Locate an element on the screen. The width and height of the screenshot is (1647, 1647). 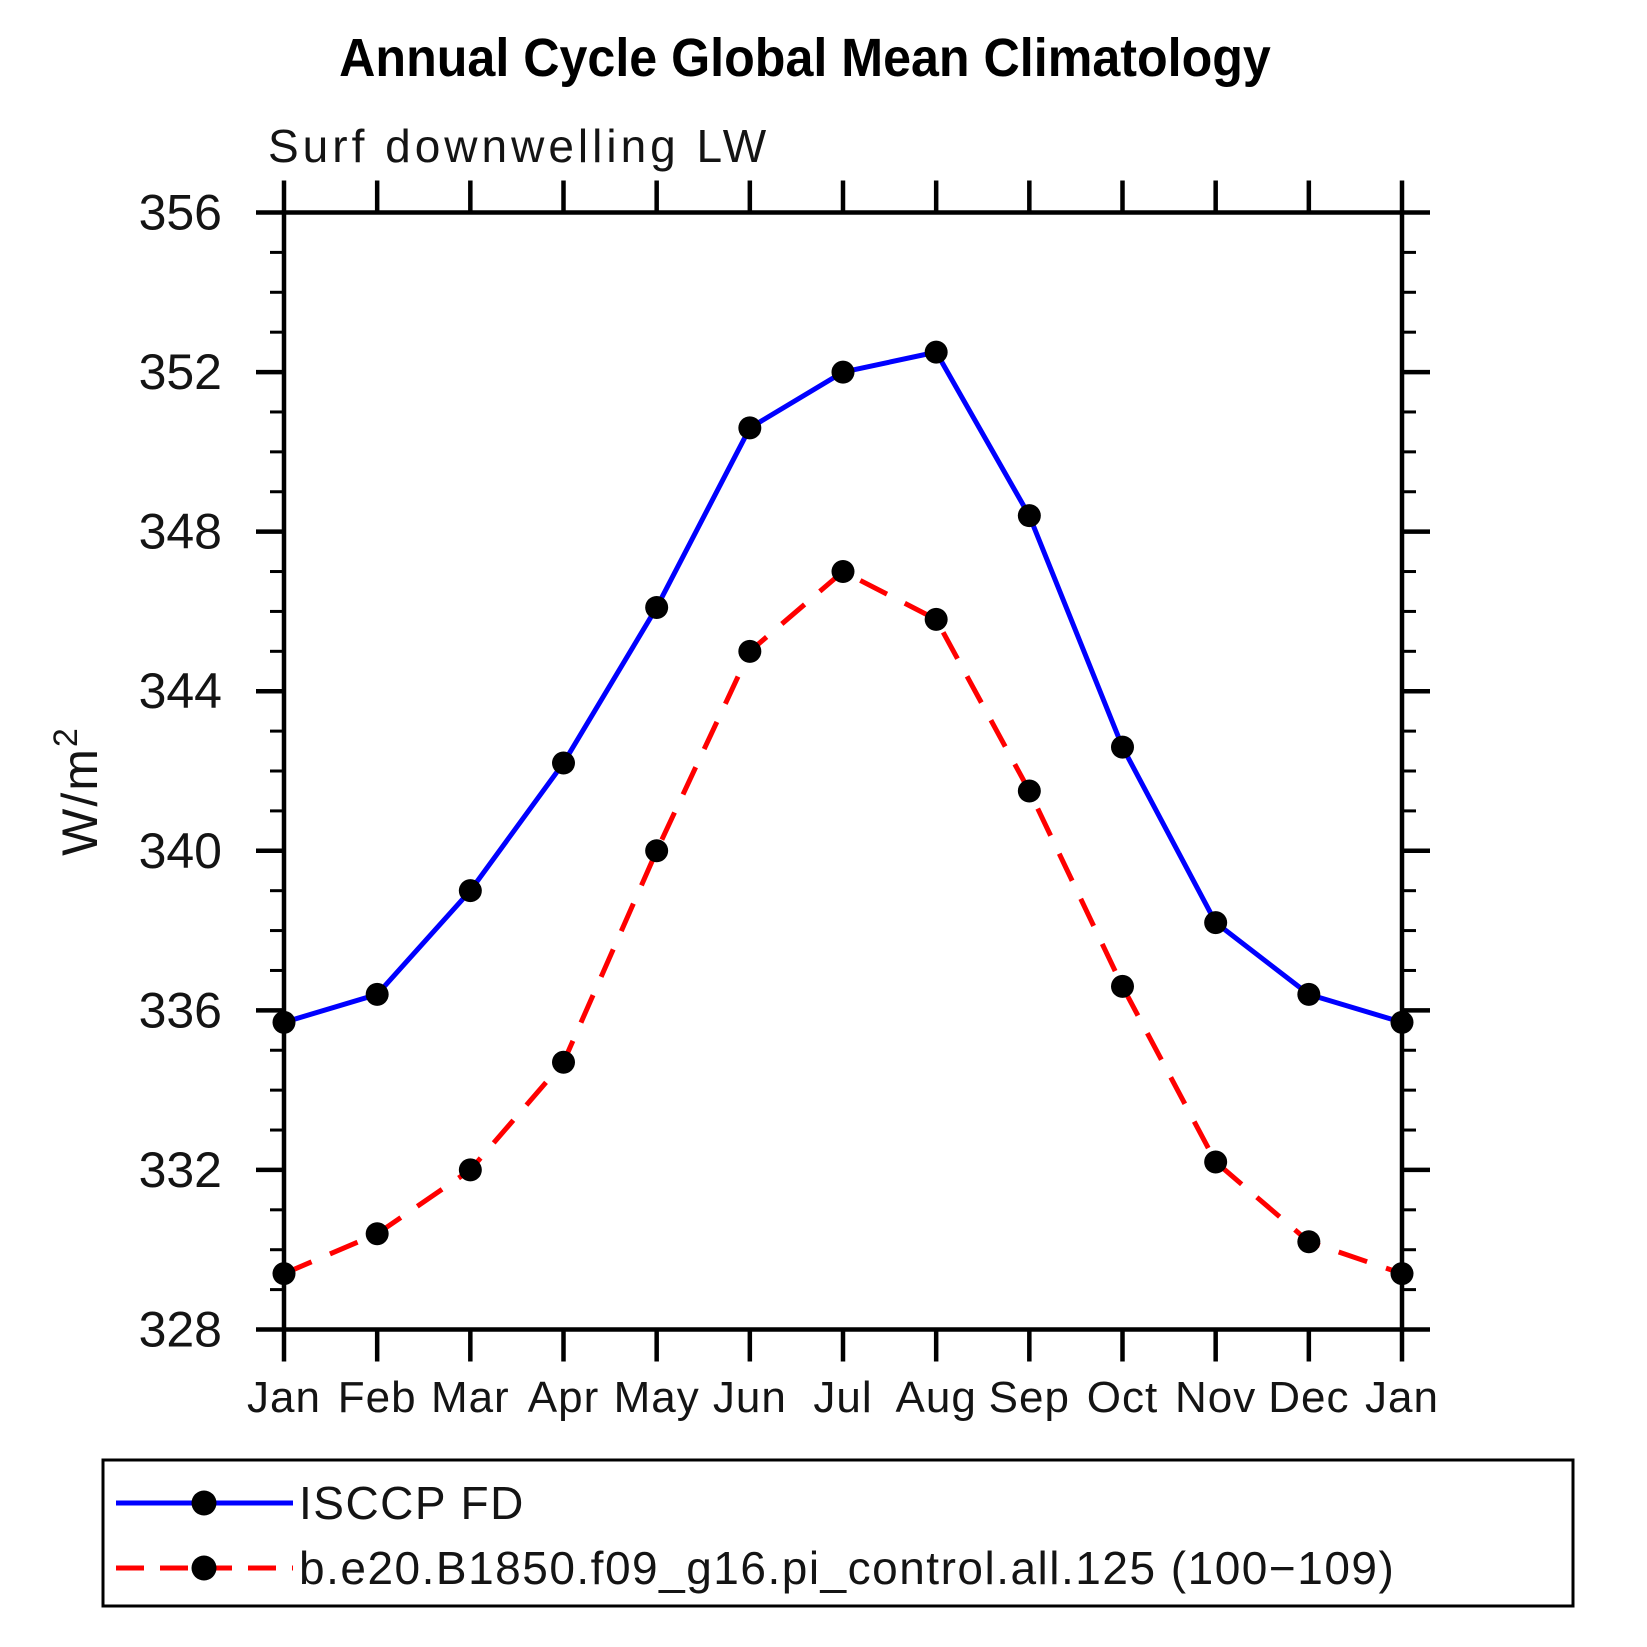
y-tick-label: 344 is located at coordinates (180, 691).